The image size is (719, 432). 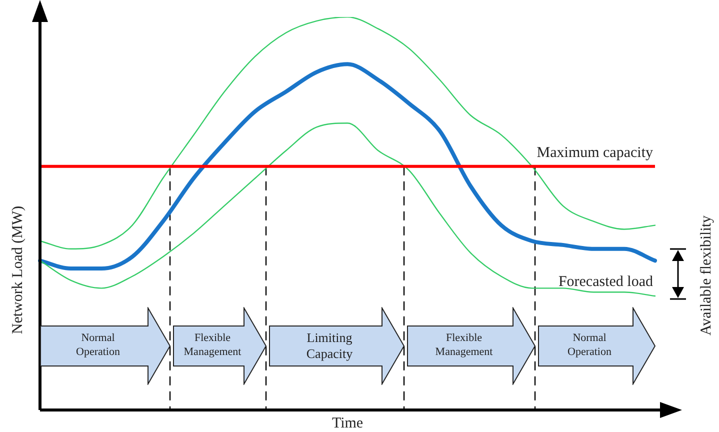 What do you see at coordinates (707, 275) in the screenshot?
I see `text: Available flexibility` at bounding box center [707, 275].